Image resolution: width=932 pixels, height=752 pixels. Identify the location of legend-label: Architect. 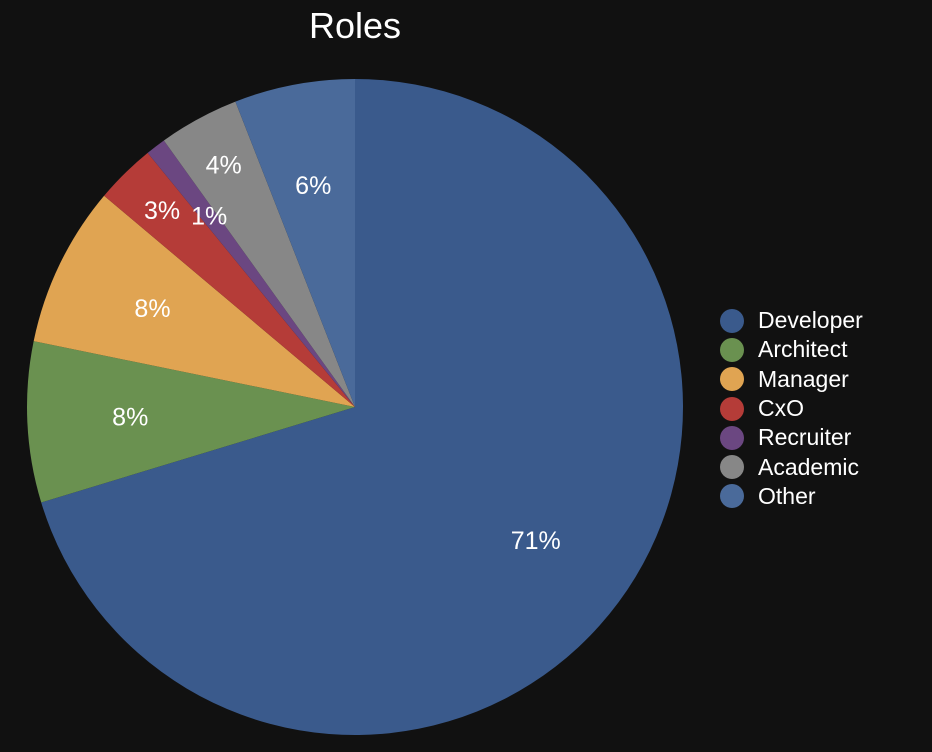
(803, 349).